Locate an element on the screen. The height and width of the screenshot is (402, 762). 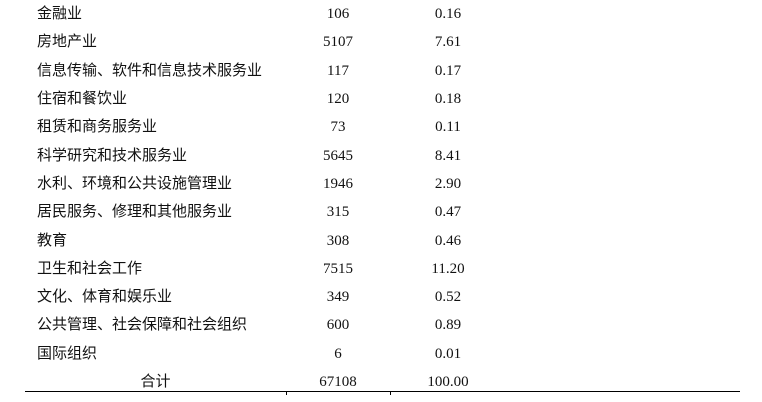
cell-name: 公共管理、社会保障和社会组织 is located at coordinates (142, 325).